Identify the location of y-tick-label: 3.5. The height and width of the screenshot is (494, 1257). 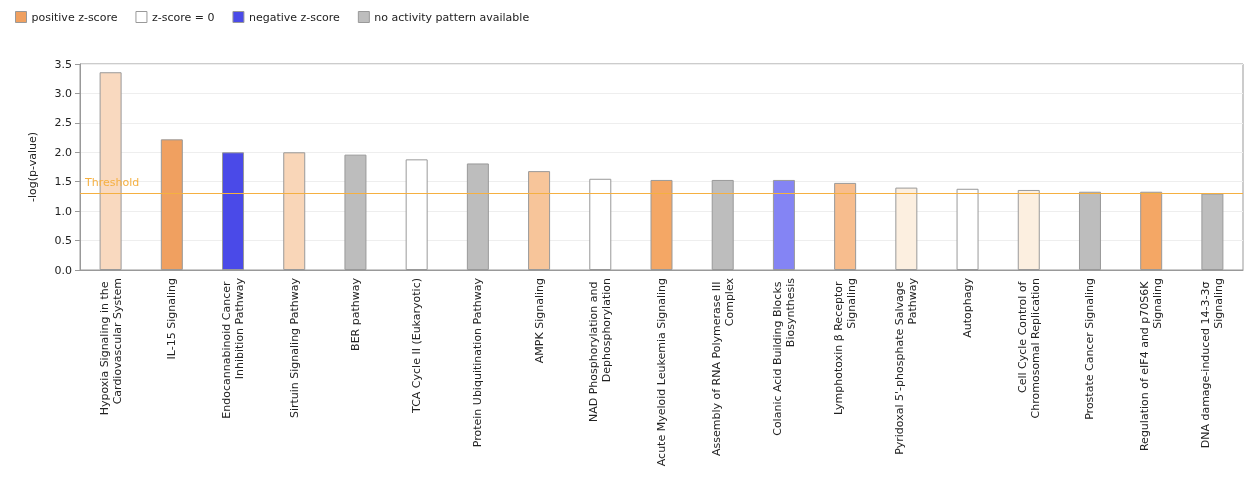
(63, 64).